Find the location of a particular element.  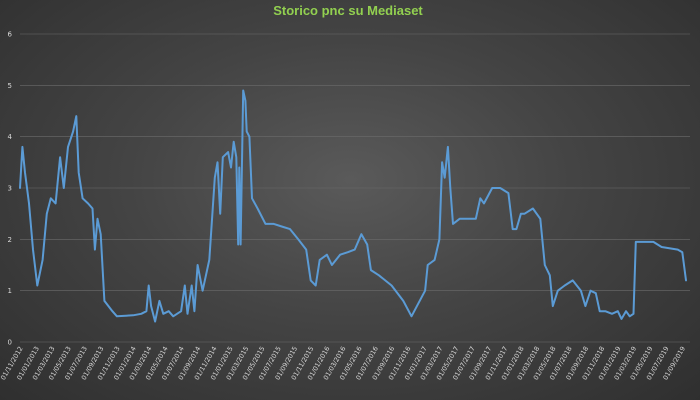

chart-title: Storico pnc su Mediaset is located at coordinates (348, 10).